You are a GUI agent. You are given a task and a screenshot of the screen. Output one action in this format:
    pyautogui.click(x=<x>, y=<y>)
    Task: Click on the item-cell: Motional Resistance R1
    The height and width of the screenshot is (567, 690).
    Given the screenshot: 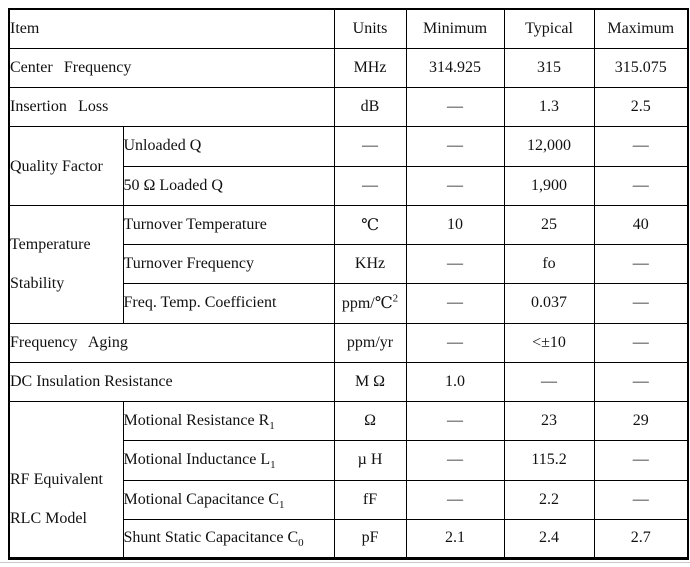 What is the action you would take?
    pyautogui.click(x=228, y=421)
    